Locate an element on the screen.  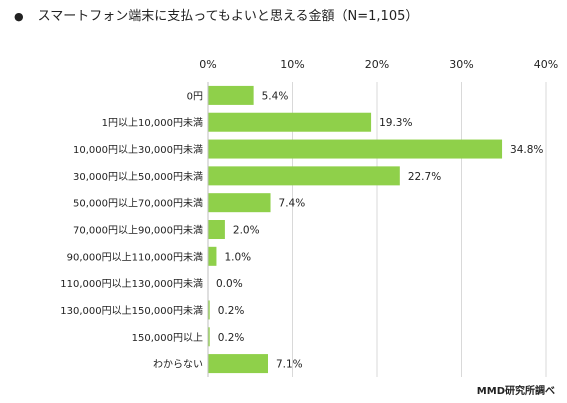
category-label: 70,000円以上90,000円未満 is located at coordinates (138, 231).